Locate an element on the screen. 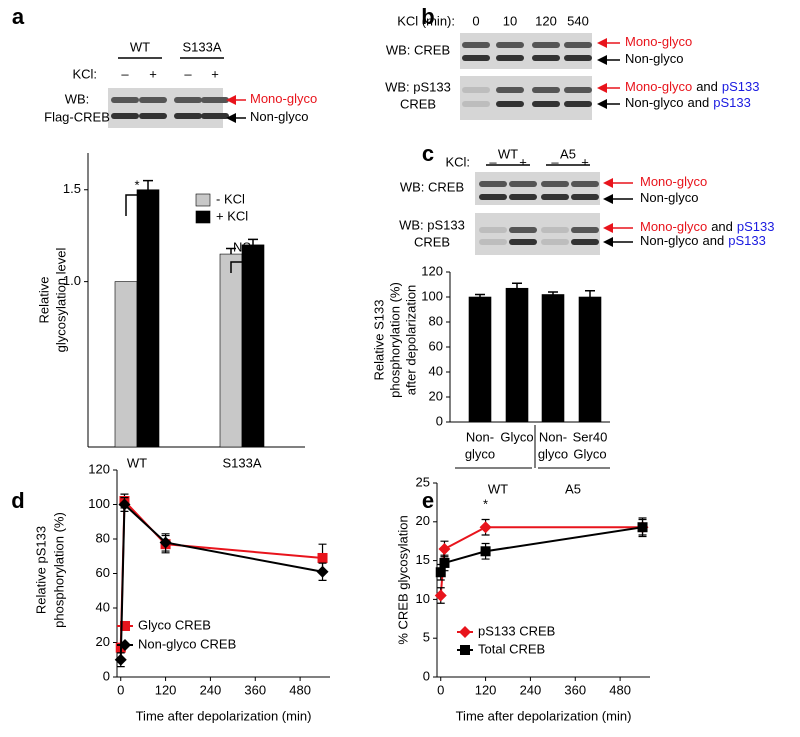 The image size is (800, 737). arrow-label: Mono-glyco is located at coordinates (283, 98).